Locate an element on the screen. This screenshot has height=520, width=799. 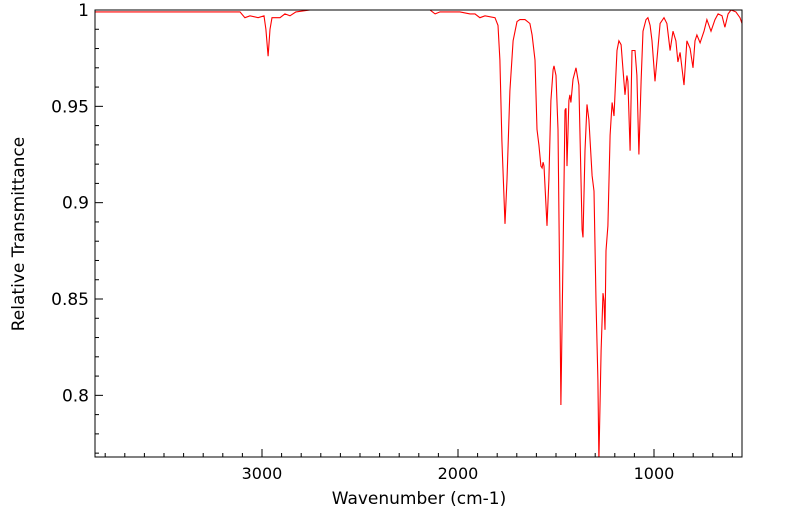
y-tick-label: 0.8 is located at coordinates (75, 396).